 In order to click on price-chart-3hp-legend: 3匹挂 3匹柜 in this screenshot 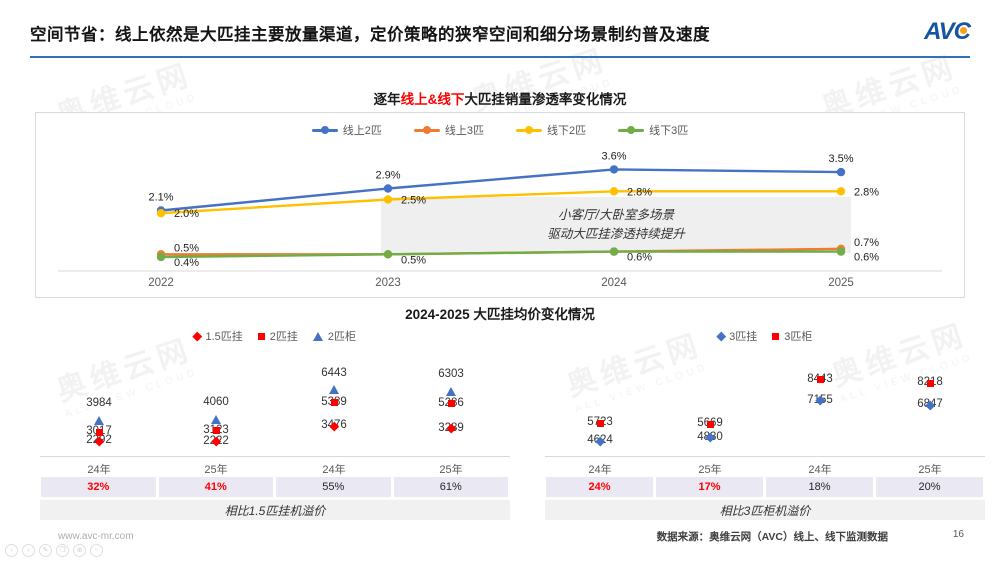, I will do `click(765, 336)`.